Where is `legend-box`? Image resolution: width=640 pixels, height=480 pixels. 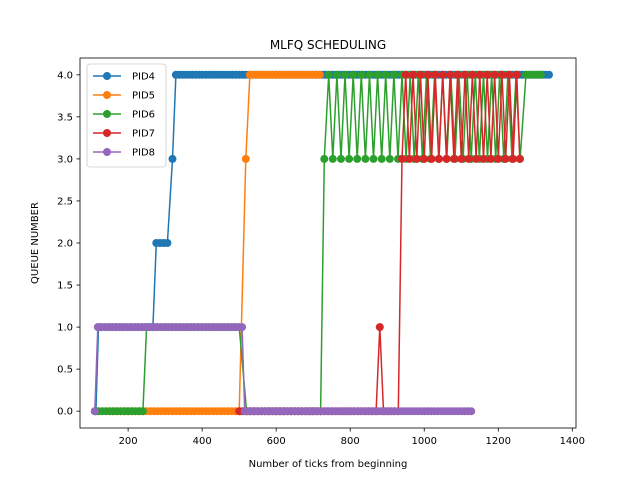 legend-box is located at coordinates (126, 115).